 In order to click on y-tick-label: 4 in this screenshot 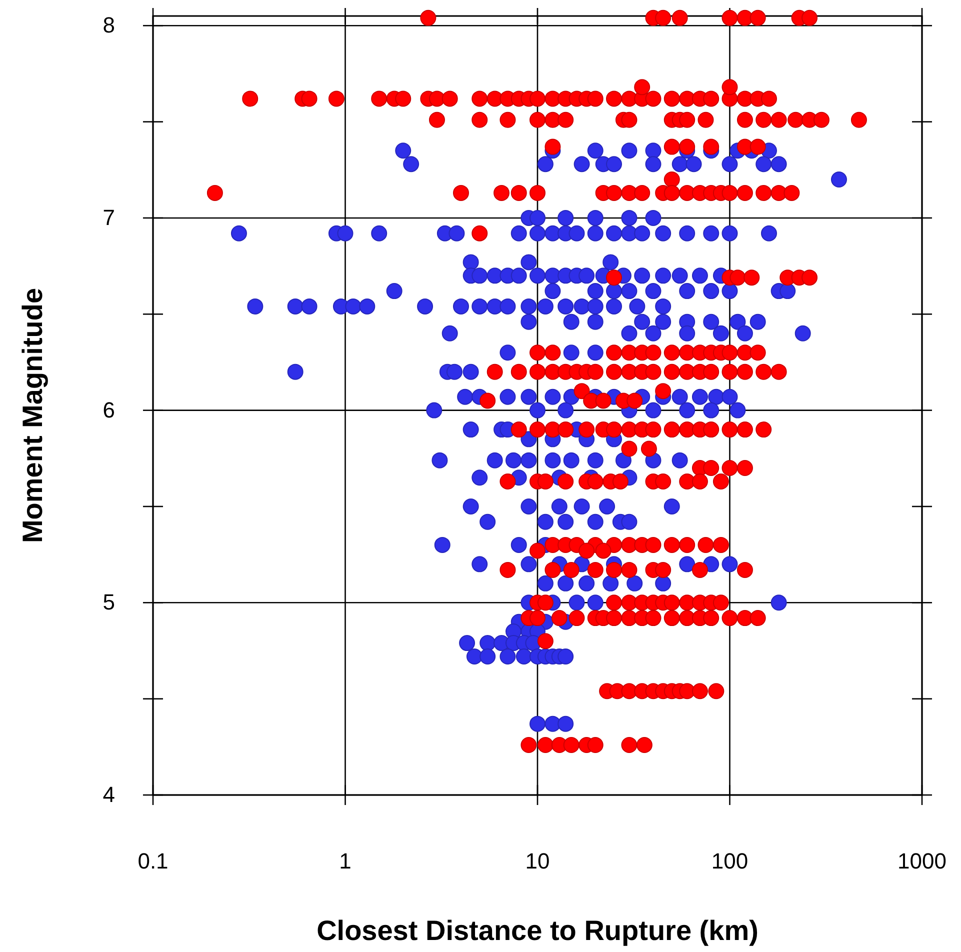, I will do `click(108, 795)`.